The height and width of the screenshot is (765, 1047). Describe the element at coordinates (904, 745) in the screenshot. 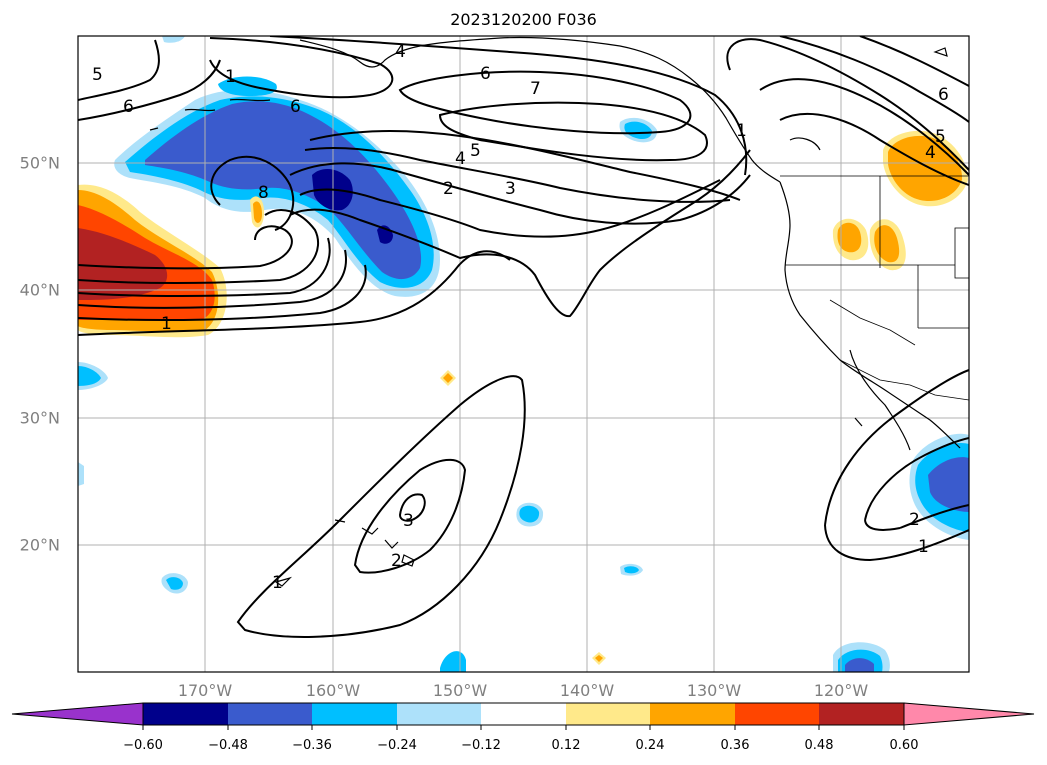

I see `colorbar-tick-label: 0.60` at that location.